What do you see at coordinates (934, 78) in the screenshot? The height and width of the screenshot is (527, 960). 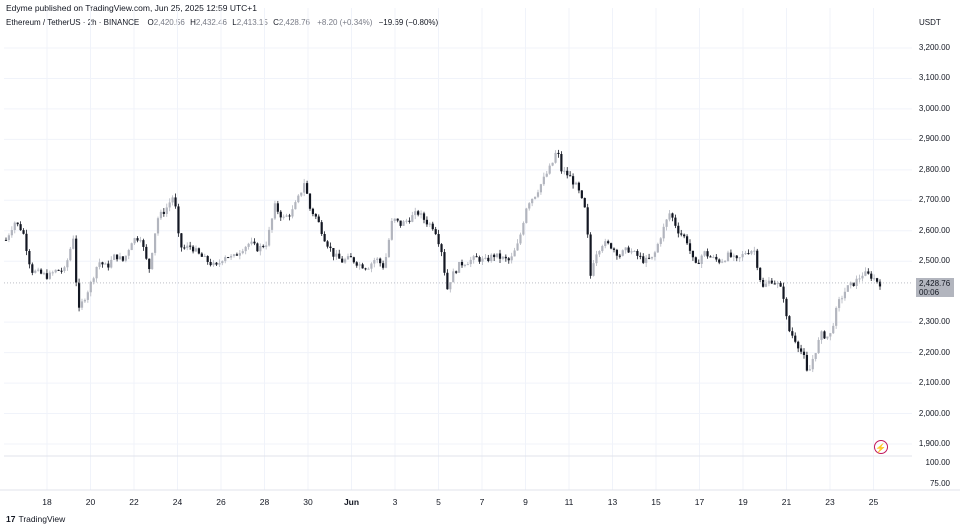 I see `price-tick-label: 3,100.00` at bounding box center [934, 78].